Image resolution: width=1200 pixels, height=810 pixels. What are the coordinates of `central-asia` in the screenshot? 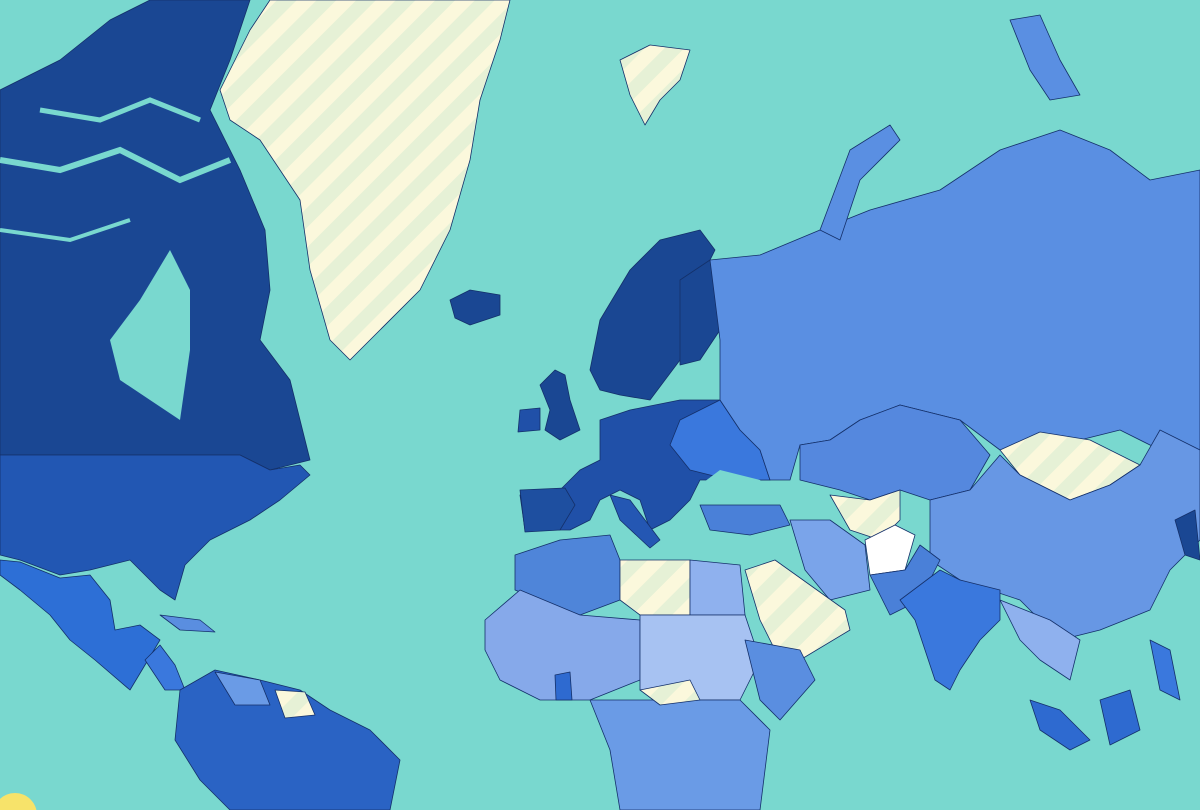 It's located at (865, 515).